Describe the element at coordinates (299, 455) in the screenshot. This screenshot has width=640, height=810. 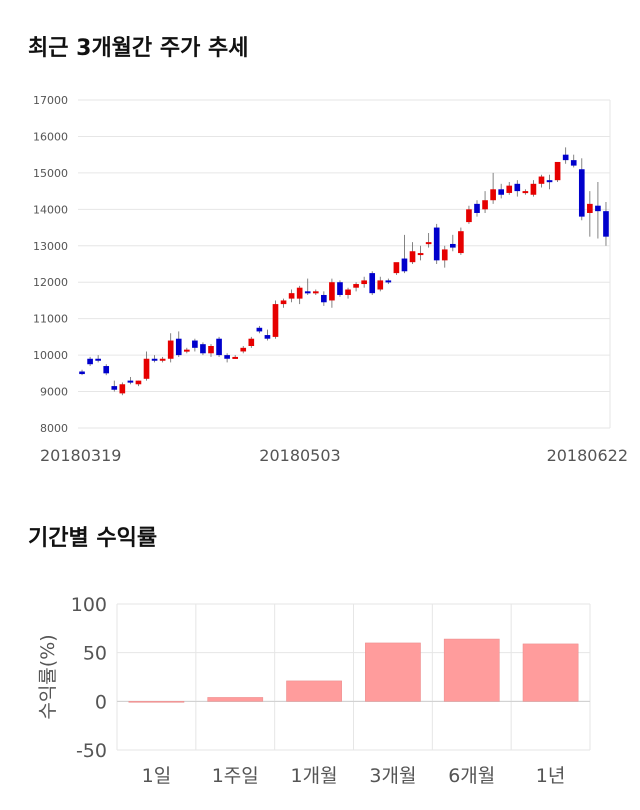
I see `x-tick-label: 20180503` at that location.